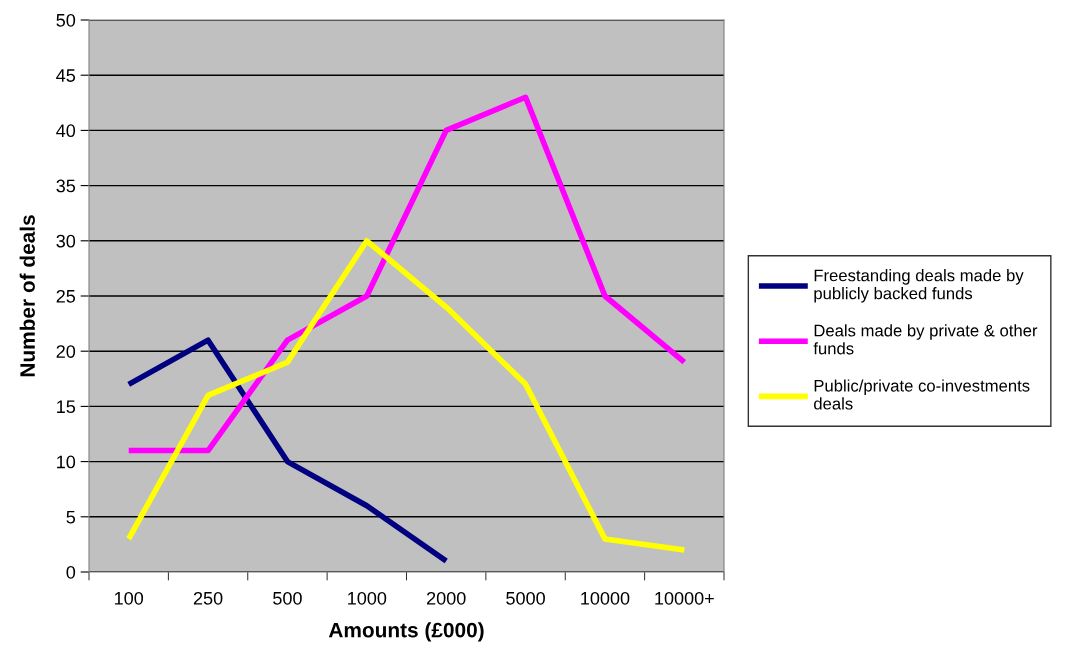 The width and height of the screenshot is (1087, 659). Describe the element at coordinates (66, 351) in the screenshot. I see `y-tick-label: 20` at that location.